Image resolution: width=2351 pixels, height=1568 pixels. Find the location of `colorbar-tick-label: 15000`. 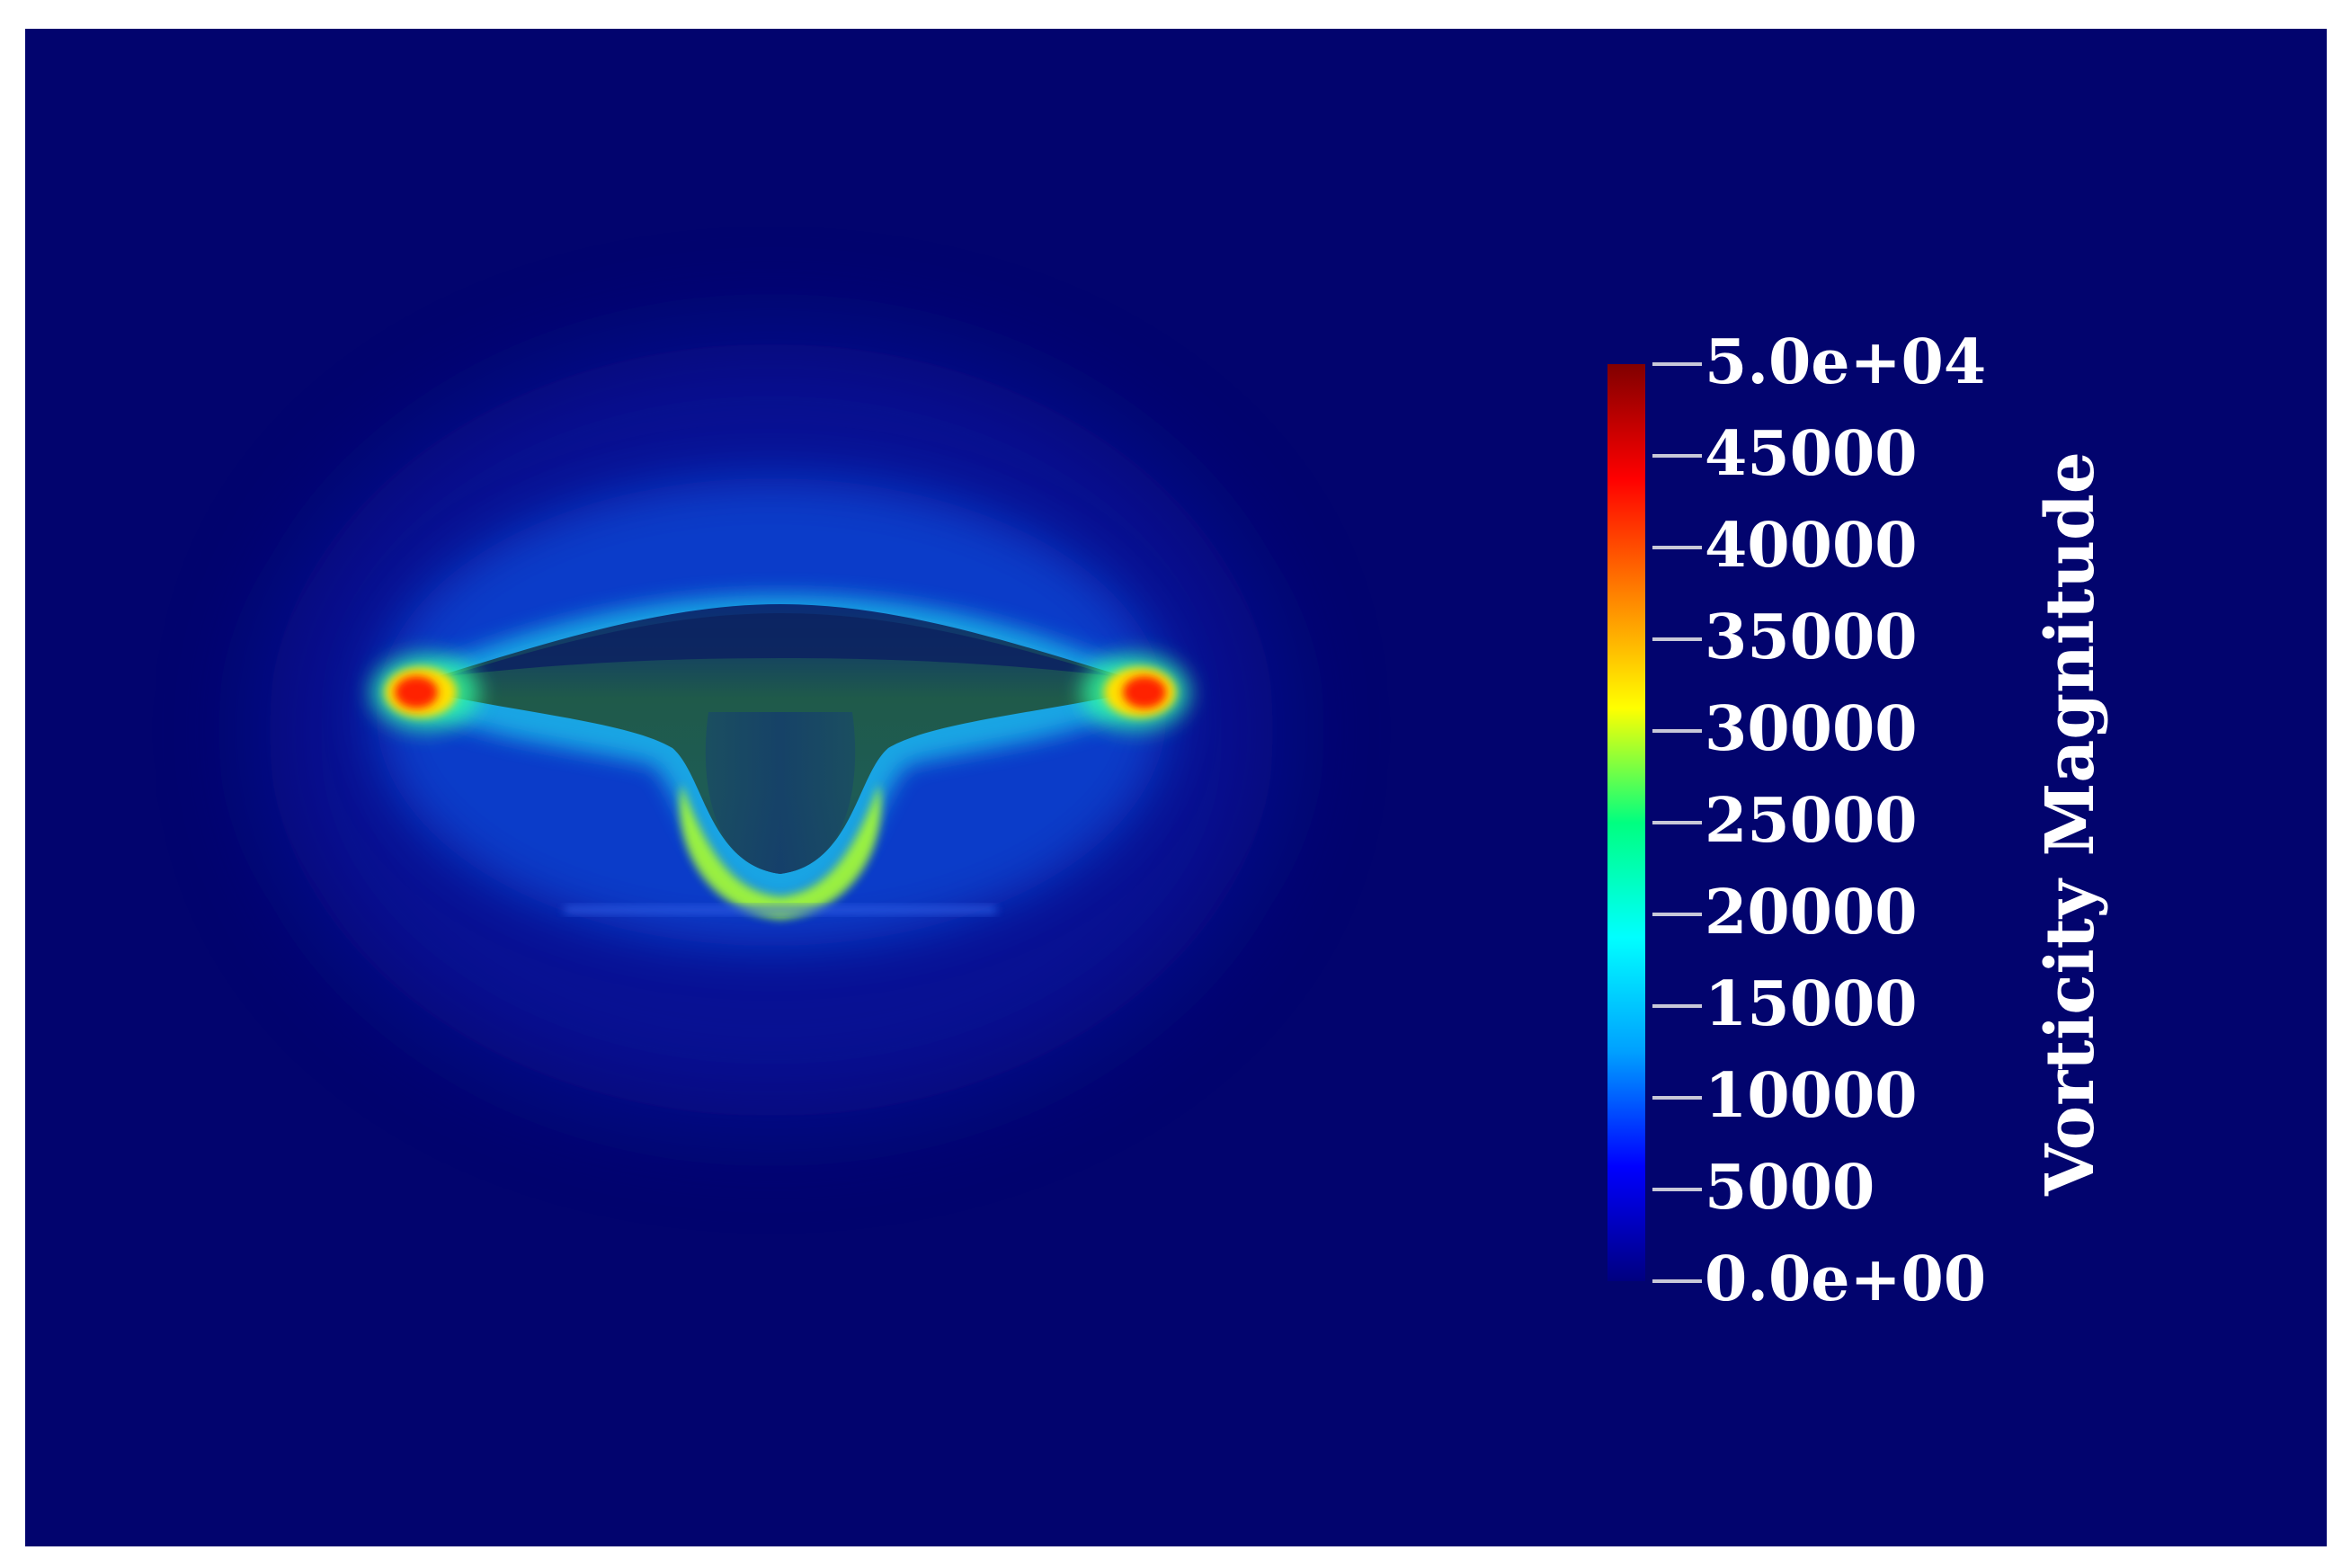

colorbar-tick-label: 15000 is located at coordinates (1812, 1004).